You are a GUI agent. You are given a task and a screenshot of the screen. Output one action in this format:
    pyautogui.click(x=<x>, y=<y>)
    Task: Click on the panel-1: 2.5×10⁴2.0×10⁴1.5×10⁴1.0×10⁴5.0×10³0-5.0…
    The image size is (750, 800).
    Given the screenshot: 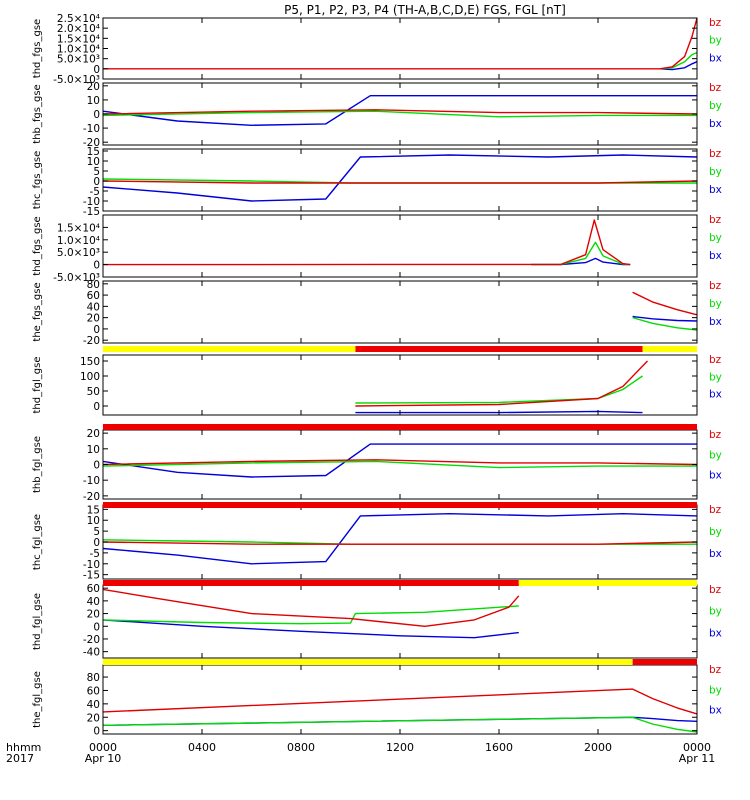 What is the action you would take?
    pyautogui.click(x=377, y=49)
    